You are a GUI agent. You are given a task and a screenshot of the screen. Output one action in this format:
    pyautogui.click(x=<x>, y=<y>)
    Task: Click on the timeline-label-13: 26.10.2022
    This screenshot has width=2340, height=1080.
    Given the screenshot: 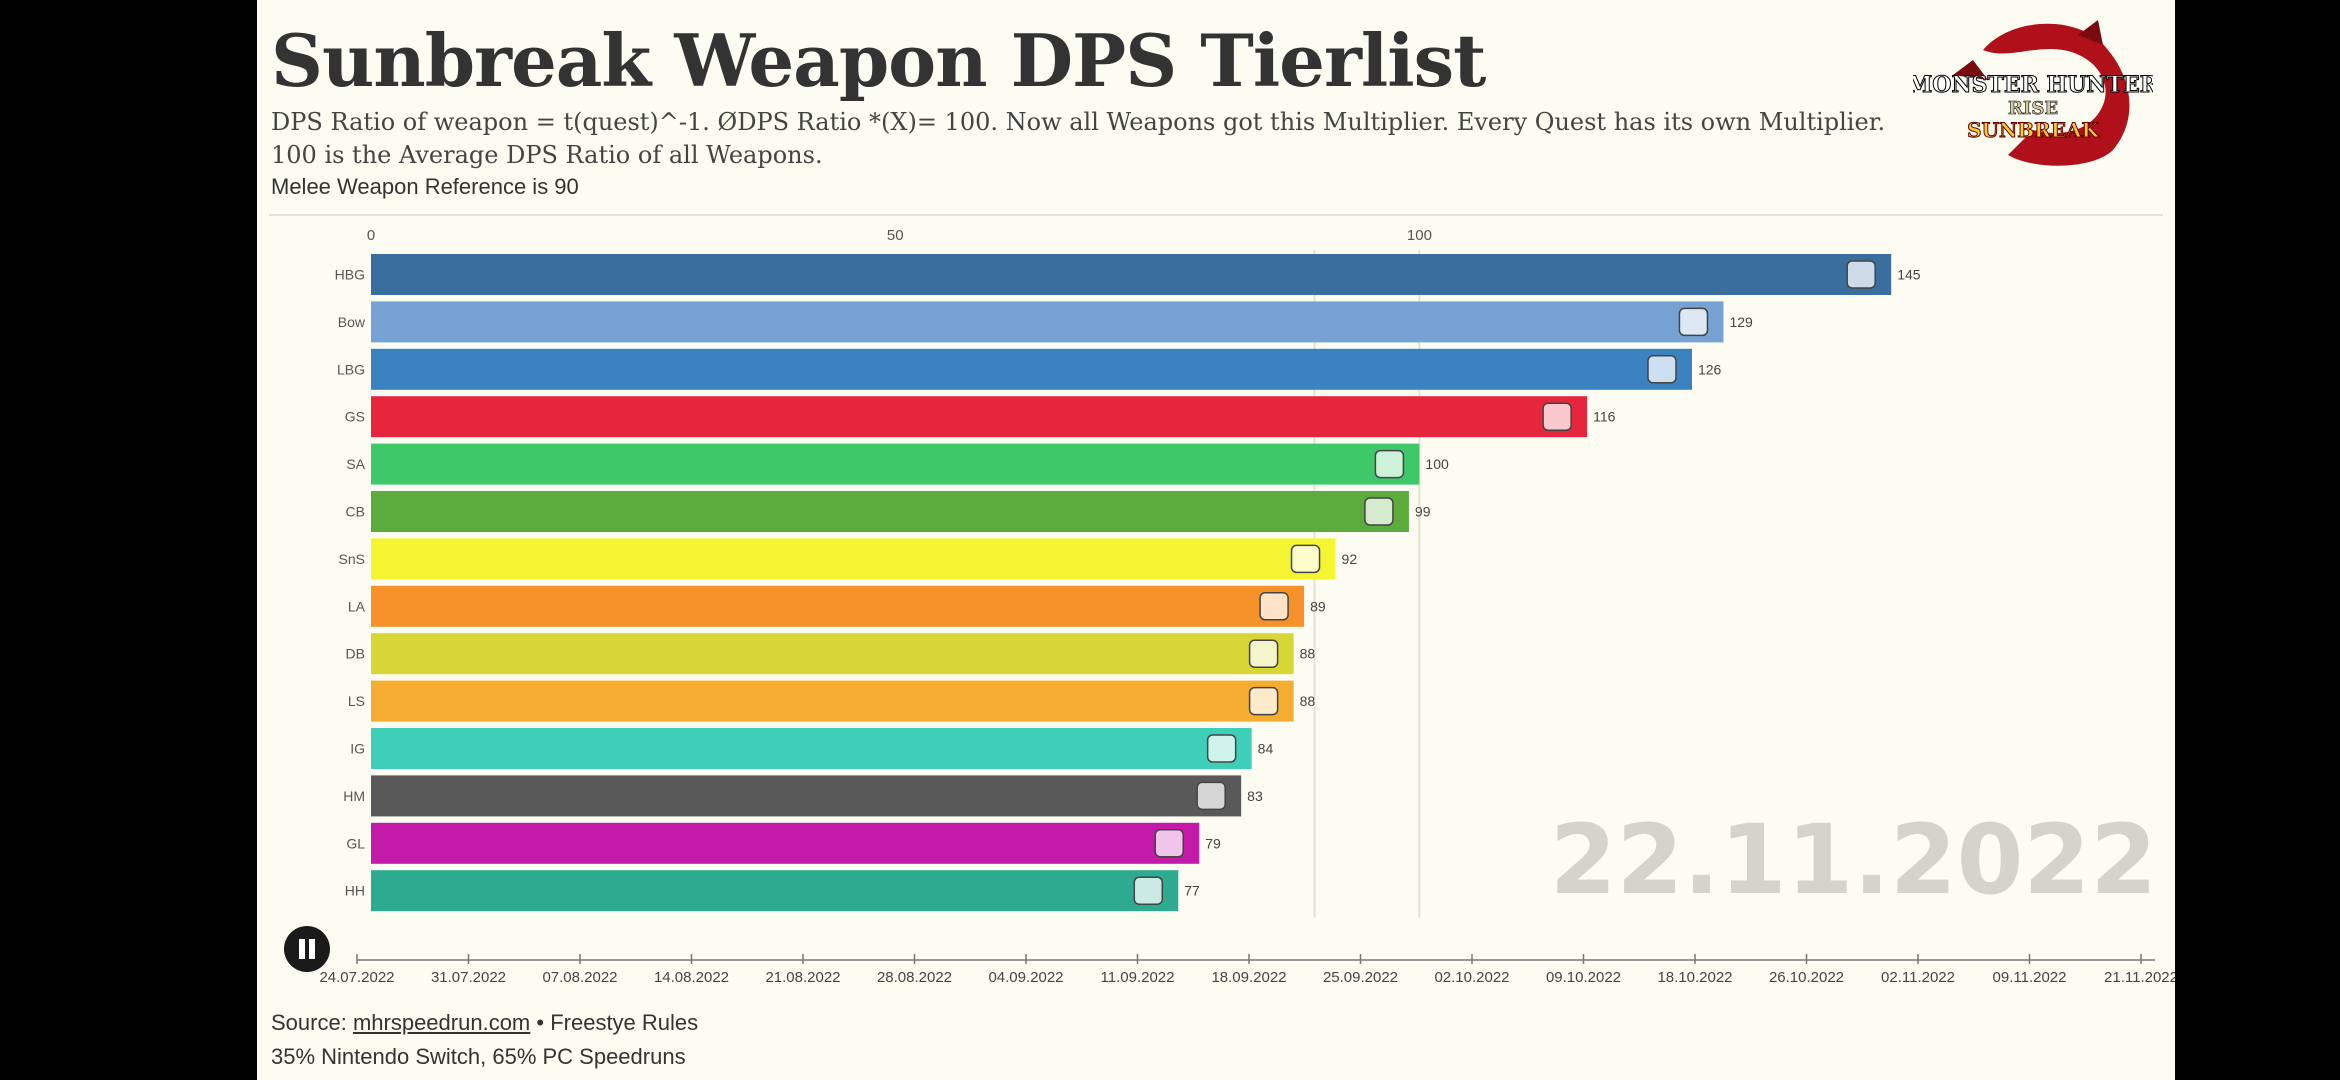 What is the action you would take?
    pyautogui.click(x=1806, y=977)
    